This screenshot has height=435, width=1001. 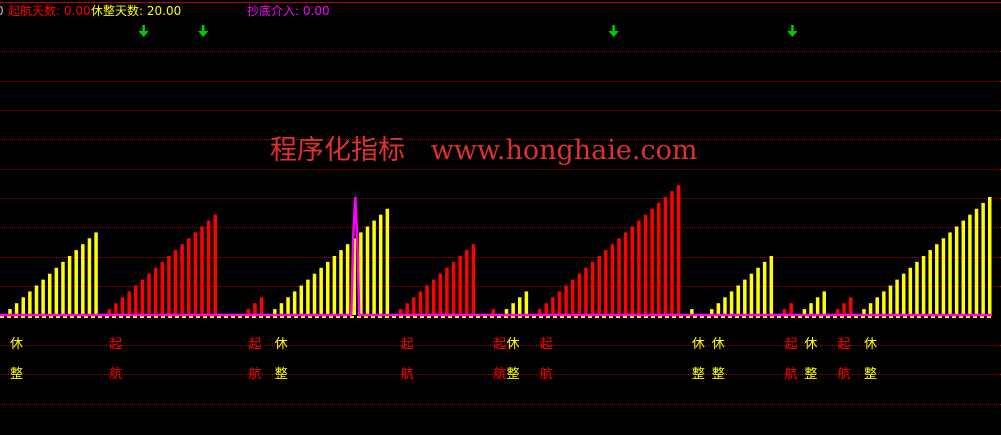 I want to click on legend-qihang-value: 0.00, so click(x=77, y=11).